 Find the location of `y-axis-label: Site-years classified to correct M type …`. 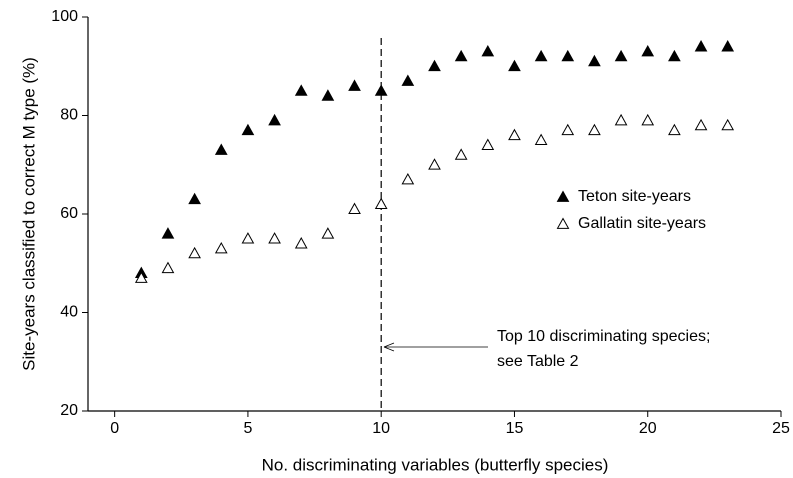

y-axis-label: Site-years classified to correct M type … is located at coordinates (28, 214).